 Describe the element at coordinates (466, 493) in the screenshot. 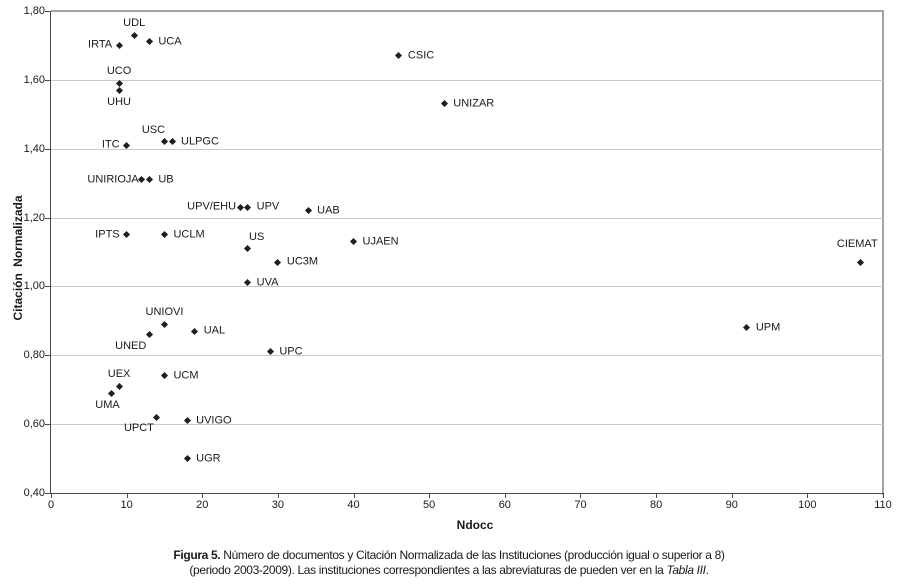

I see `x-axis-line` at that location.